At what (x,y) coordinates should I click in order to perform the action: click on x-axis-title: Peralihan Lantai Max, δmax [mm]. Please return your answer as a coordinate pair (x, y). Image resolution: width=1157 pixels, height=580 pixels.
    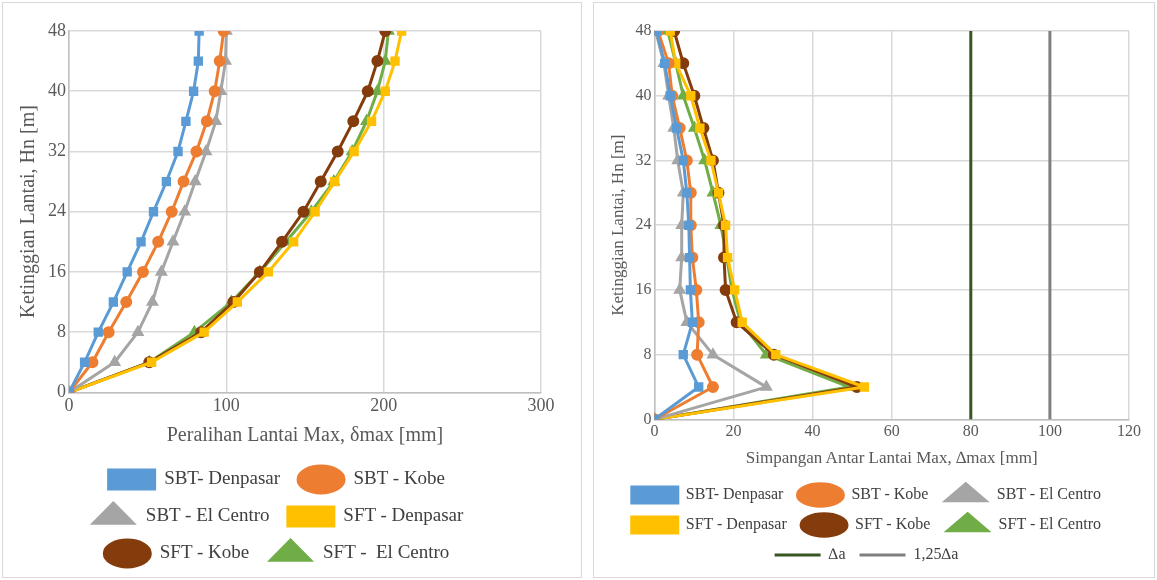
    Looking at the image, I should click on (305, 434).